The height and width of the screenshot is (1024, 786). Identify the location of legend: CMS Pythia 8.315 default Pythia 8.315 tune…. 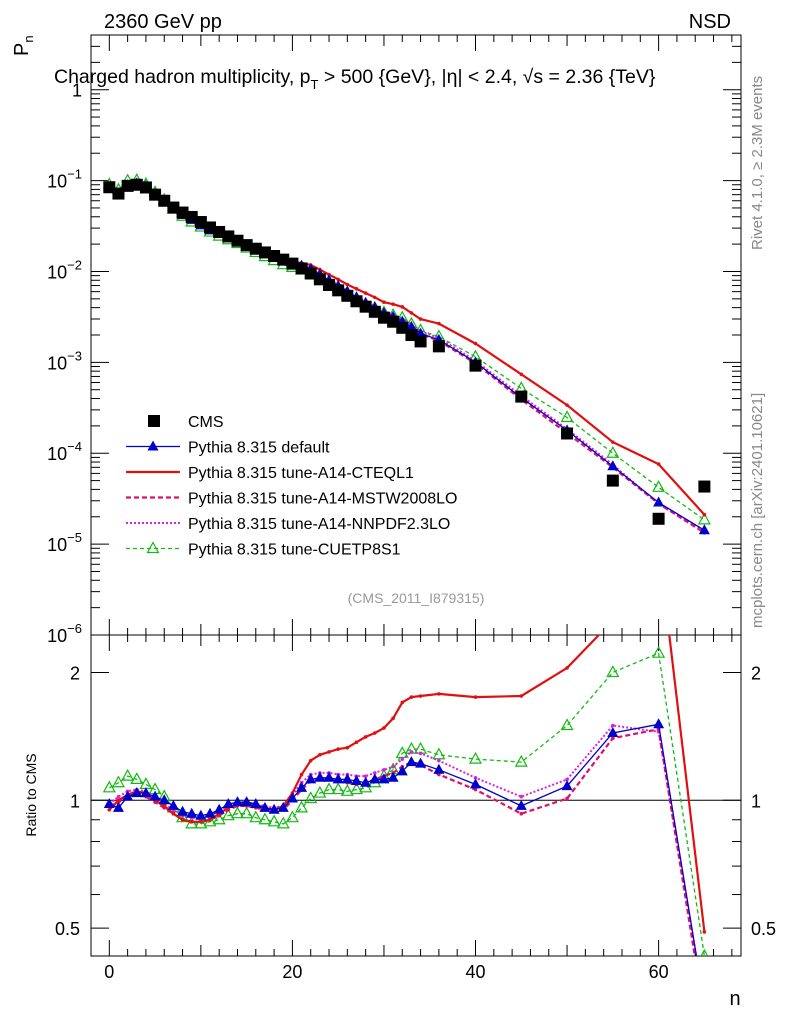
(291, 486).